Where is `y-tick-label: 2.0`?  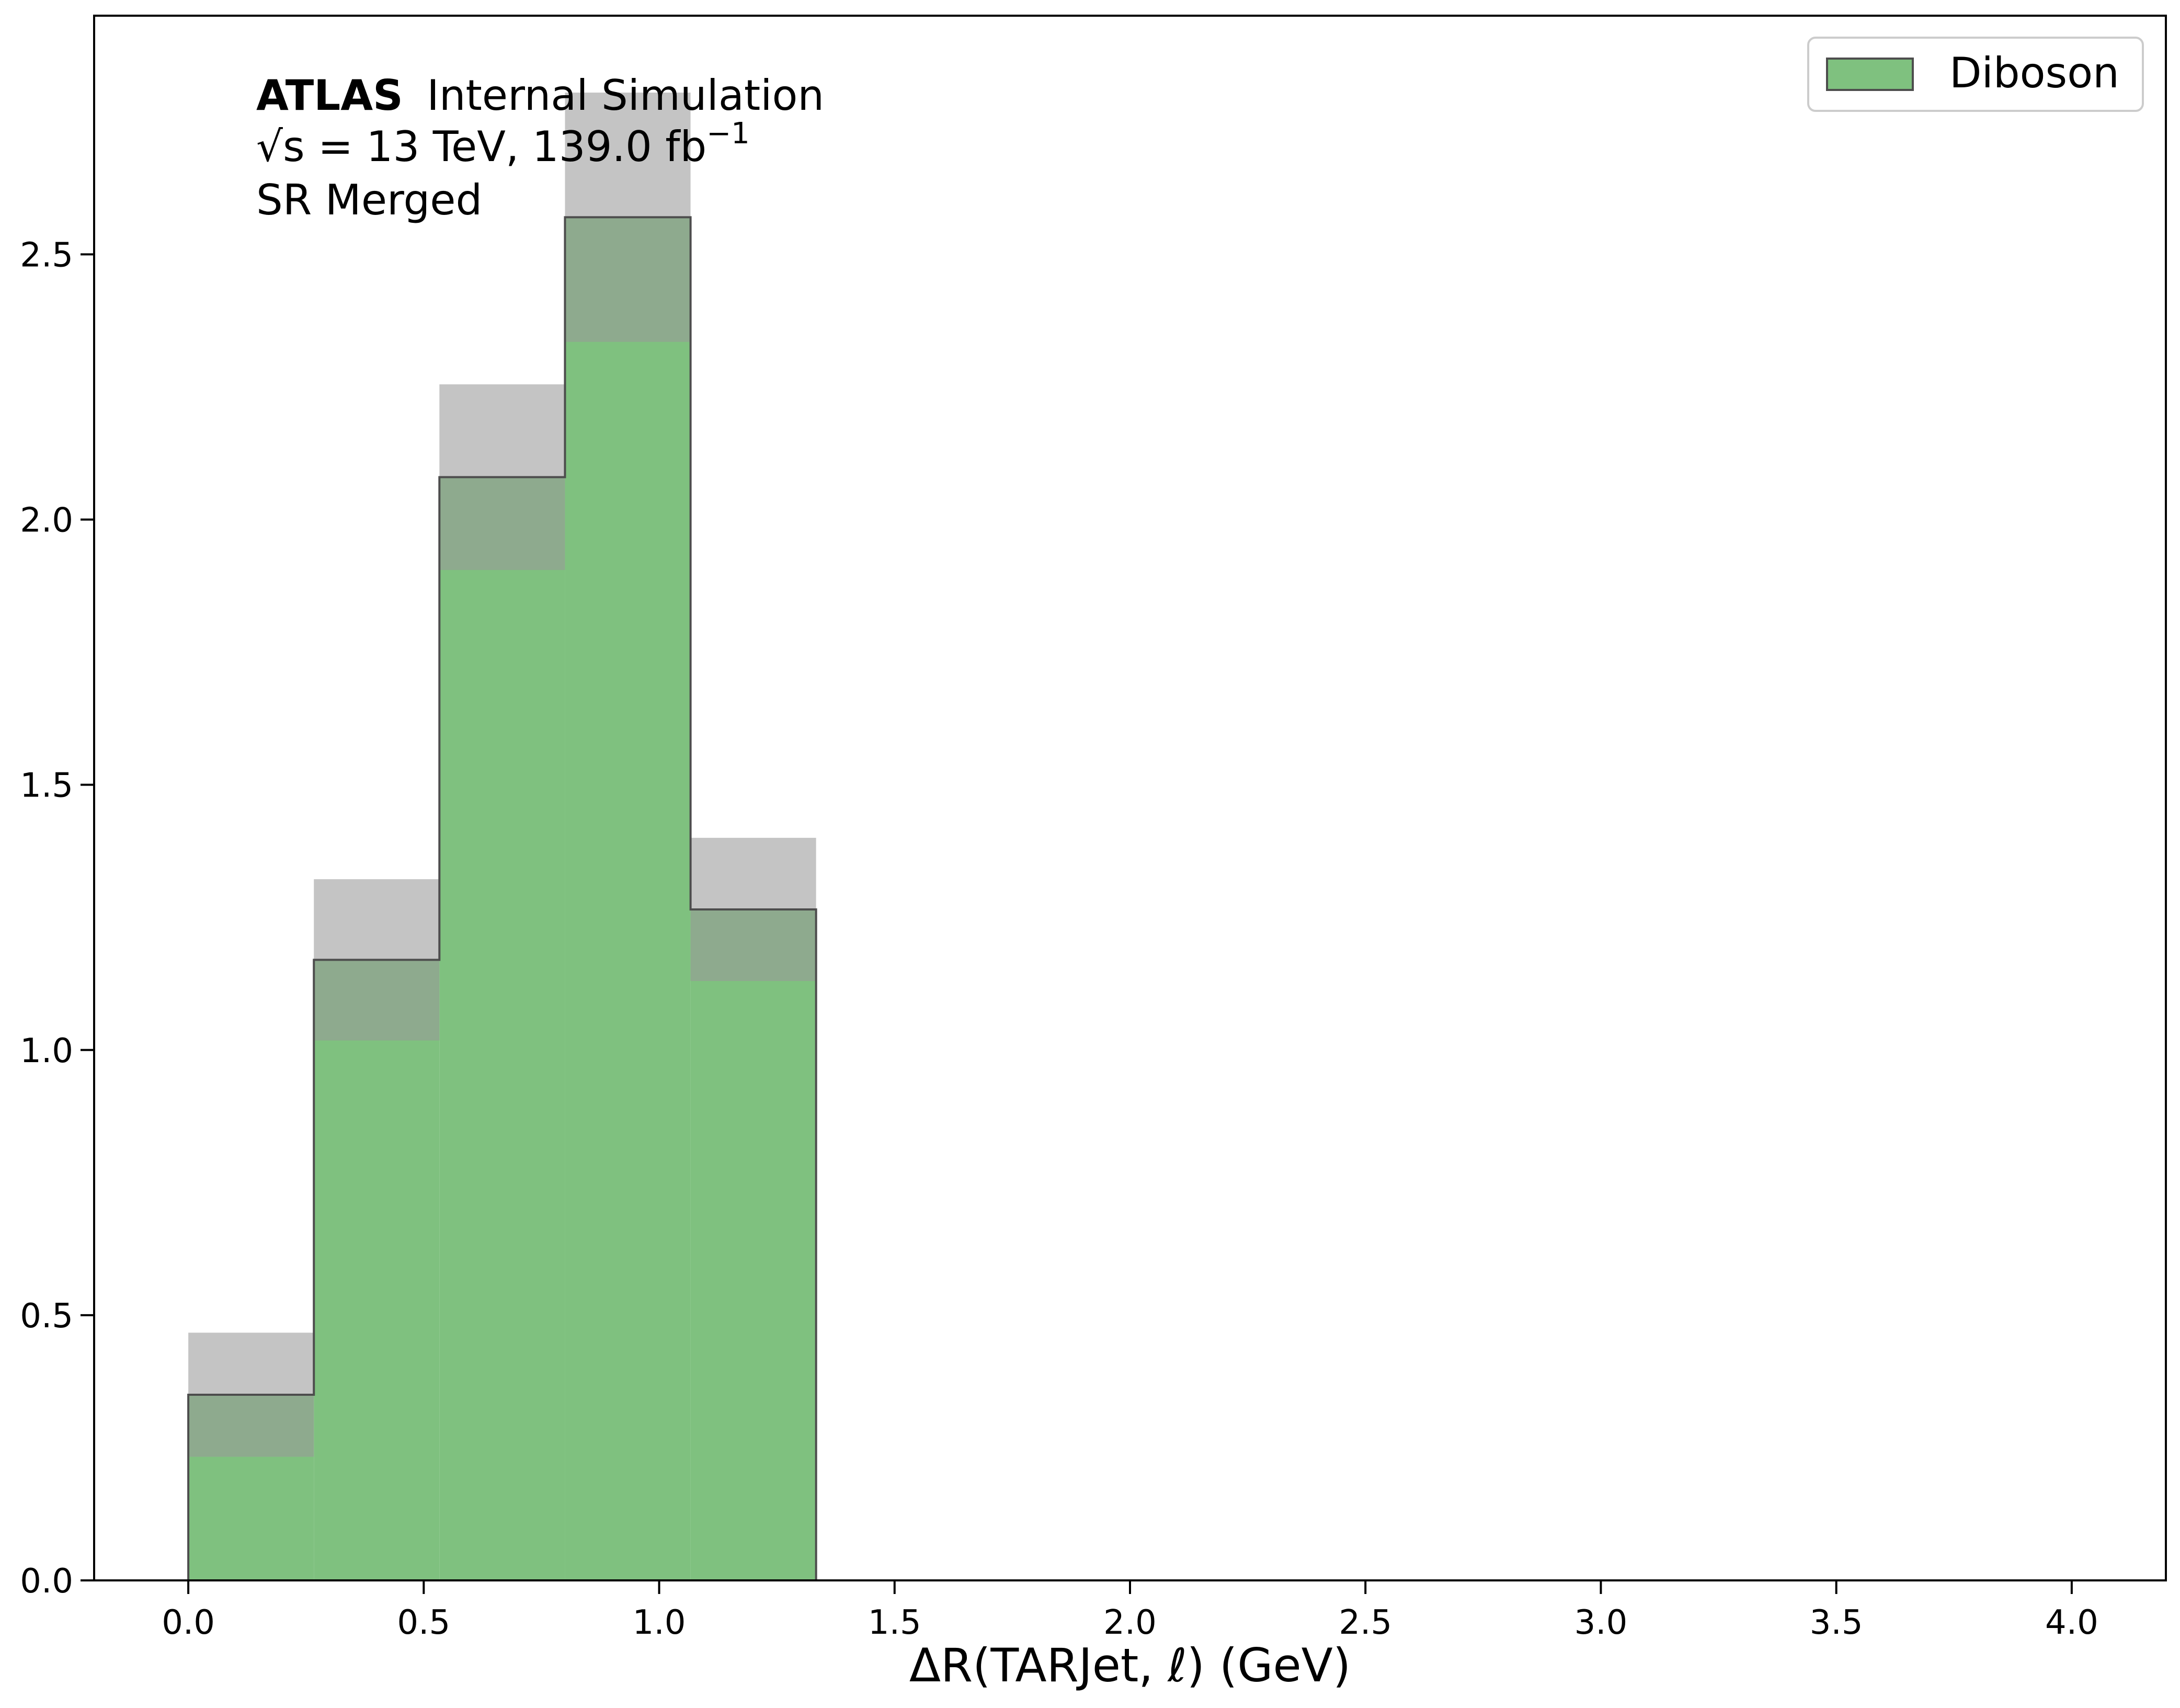
y-tick-label: 2.0 is located at coordinates (46, 521).